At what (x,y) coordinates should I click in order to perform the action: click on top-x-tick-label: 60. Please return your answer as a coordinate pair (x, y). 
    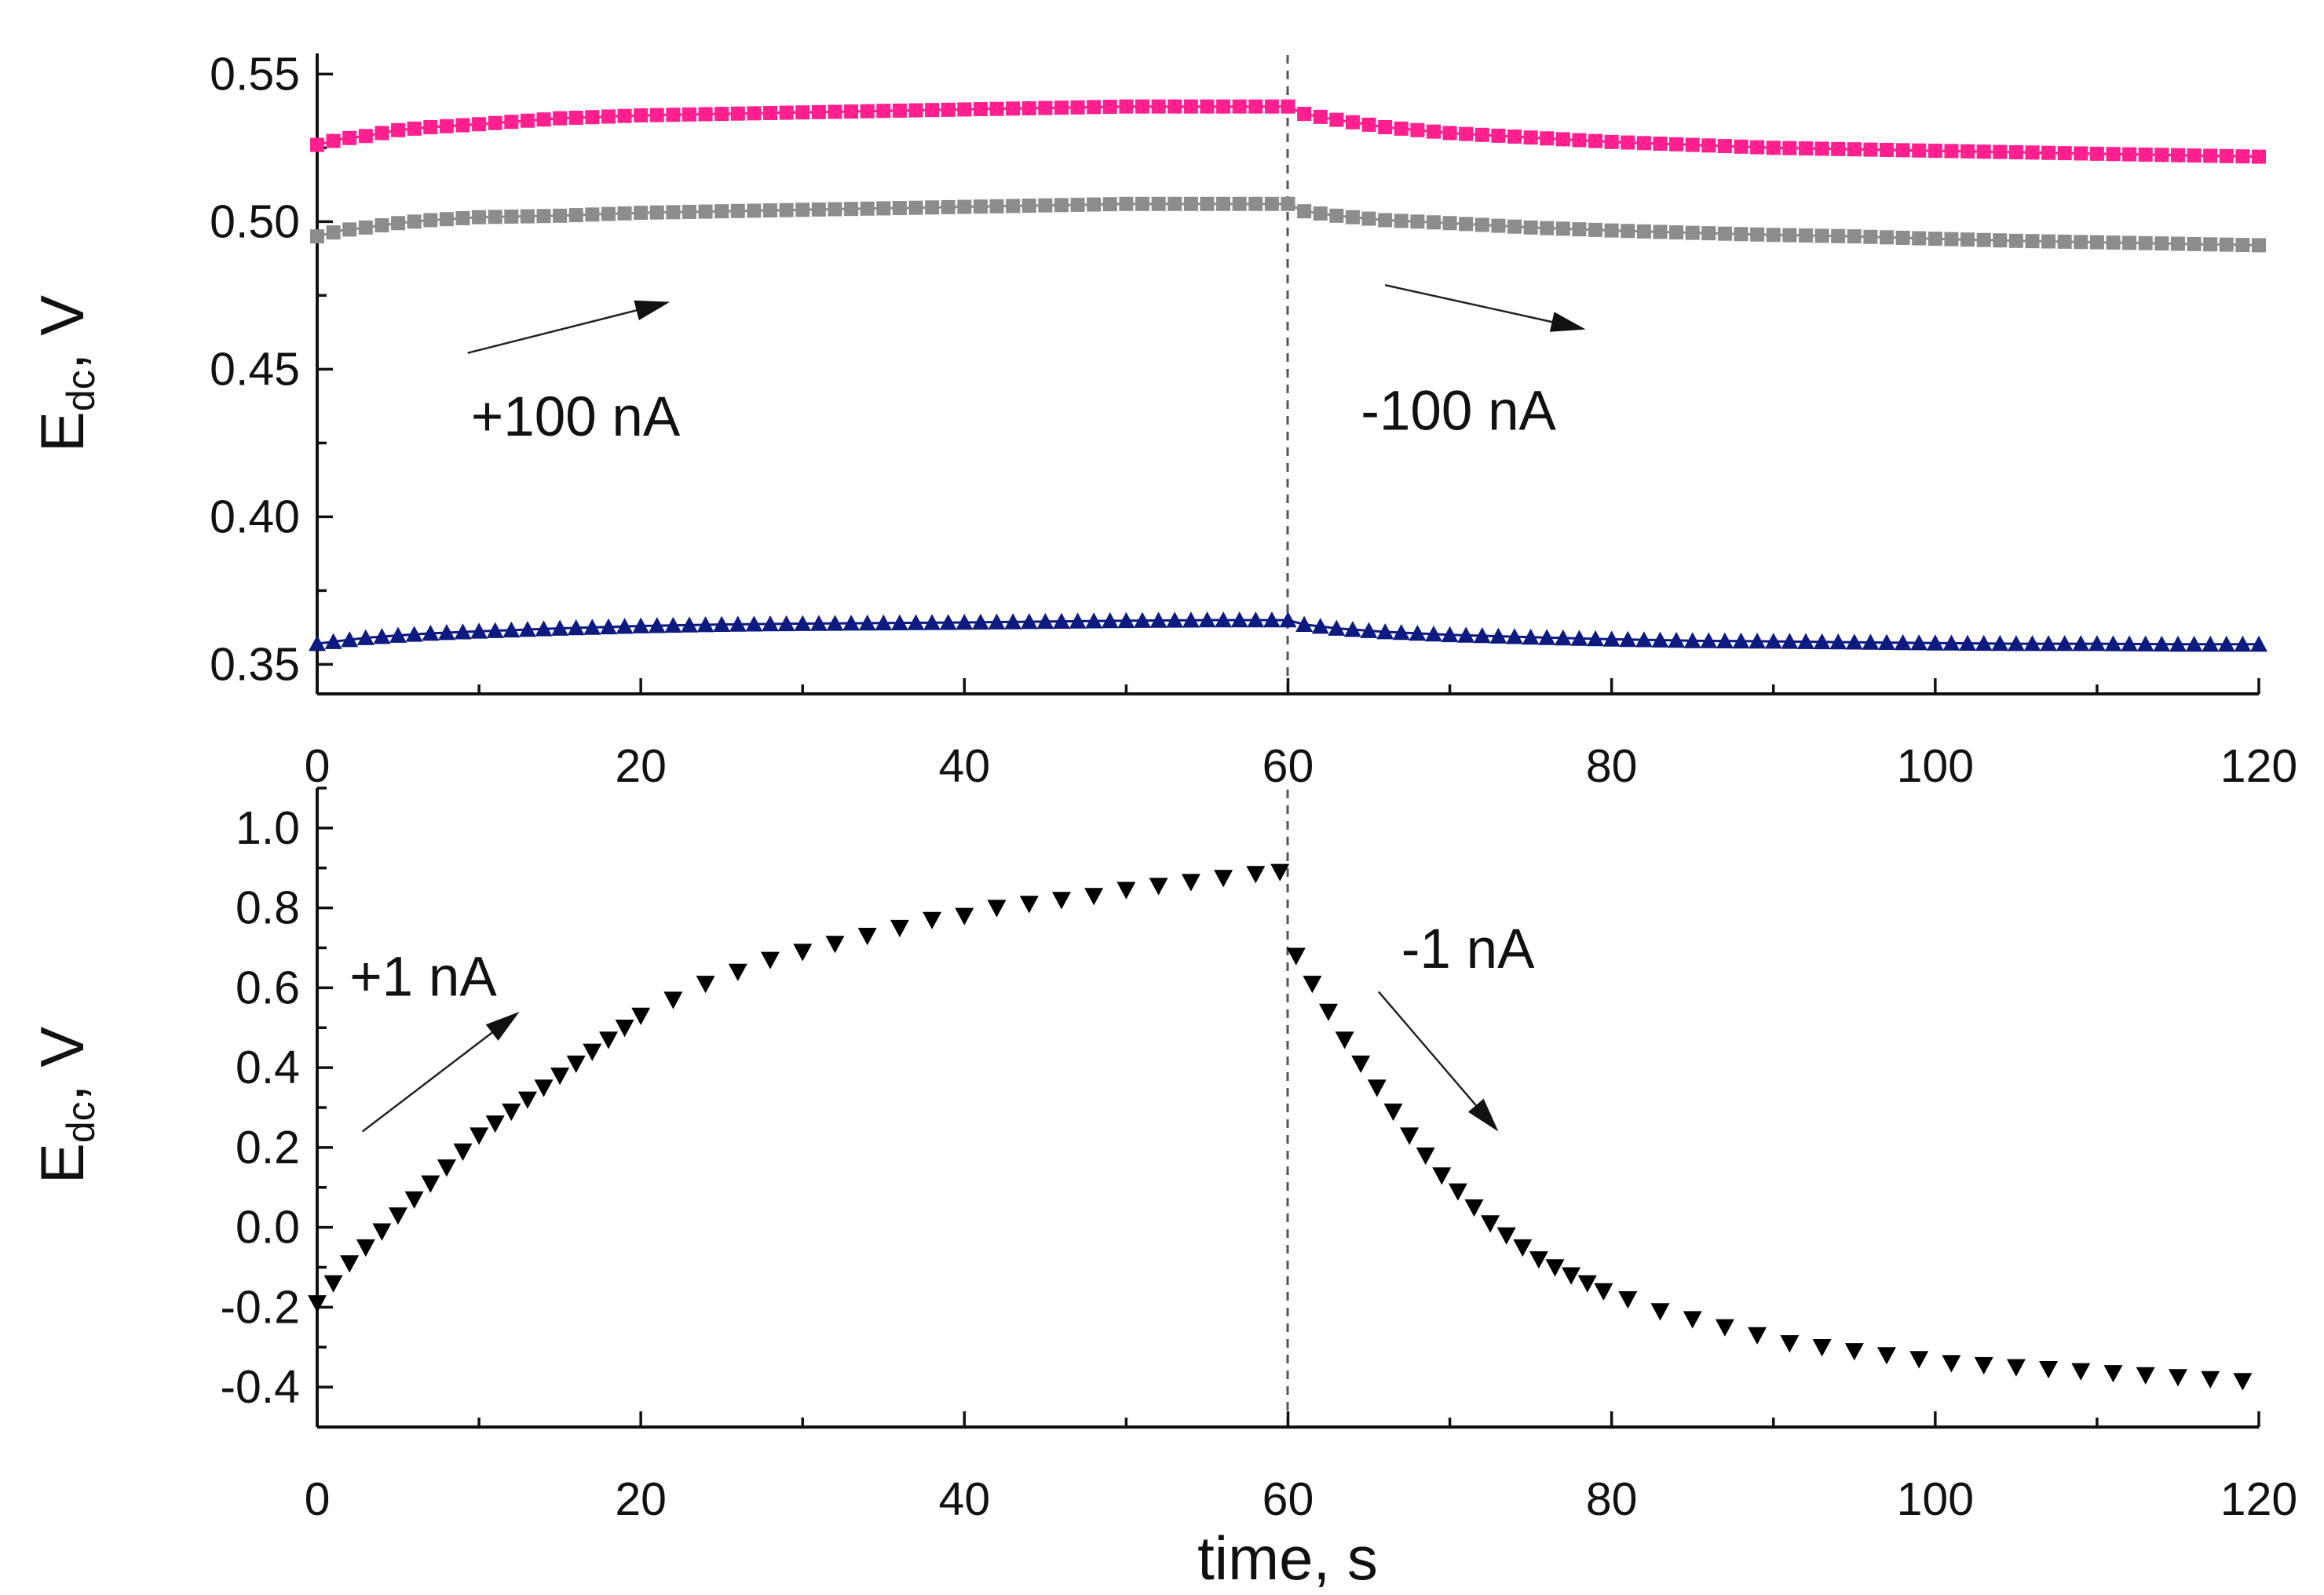
    Looking at the image, I should click on (1288, 766).